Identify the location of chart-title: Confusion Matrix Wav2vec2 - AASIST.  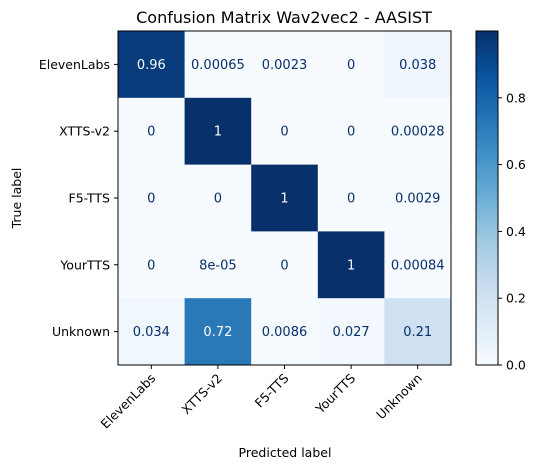
(284, 17).